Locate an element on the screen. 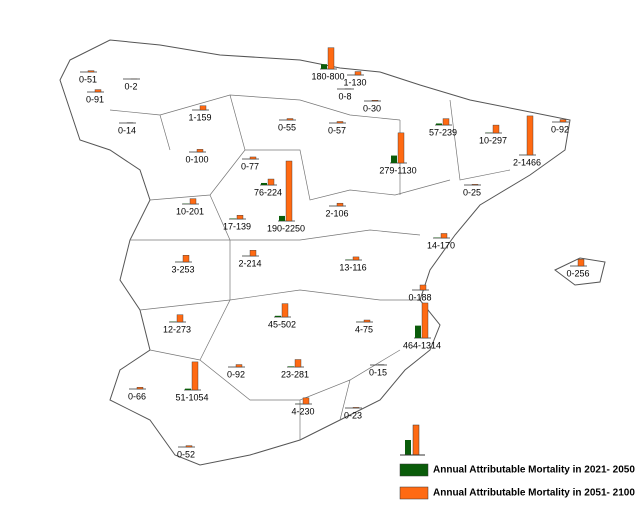 This screenshot has width=643, height=517. region-label: 10-297 is located at coordinates (493, 140).